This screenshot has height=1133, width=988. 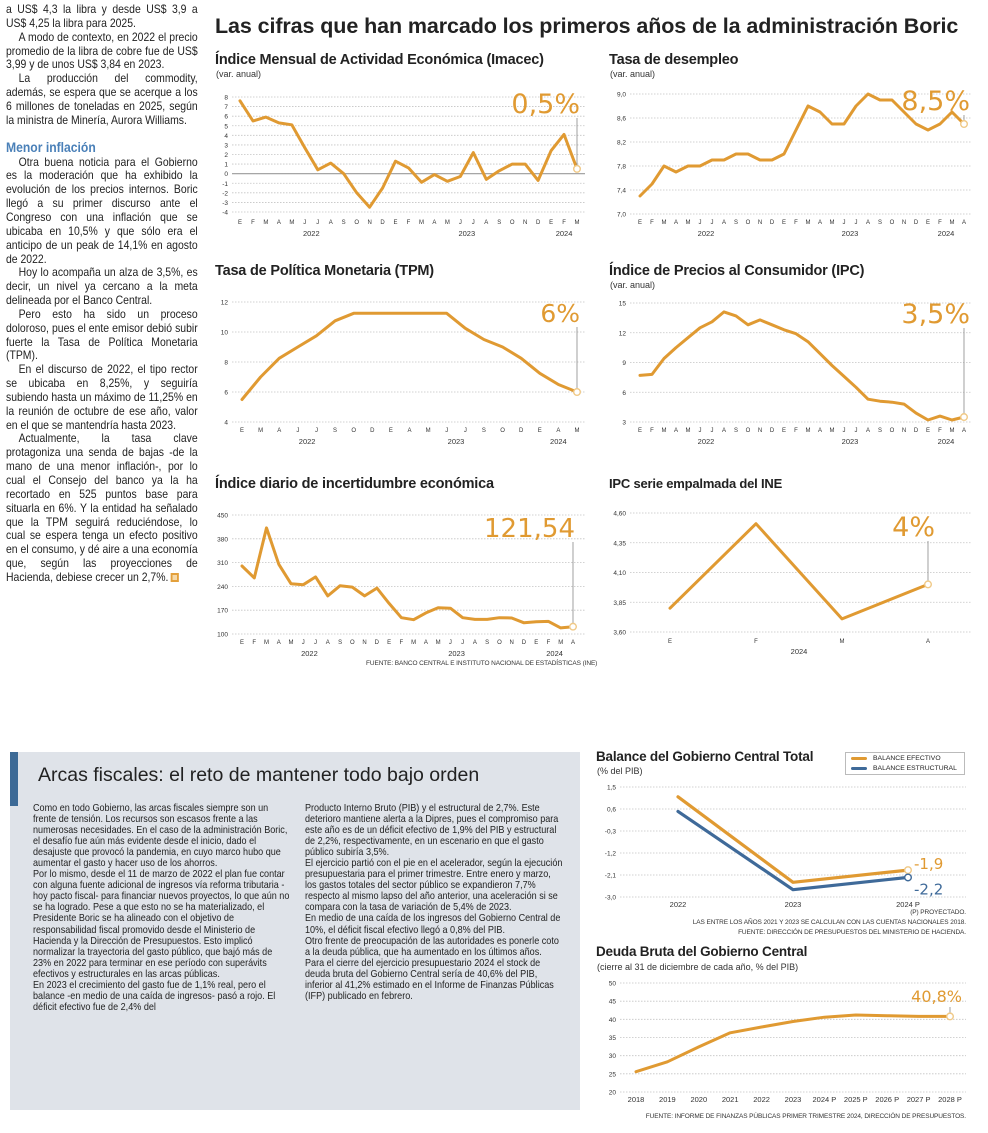 What do you see at coordinates (621, 119) in the screenshot?
I see `y-tick-label: 8,6` at bounding box center [621, 119].